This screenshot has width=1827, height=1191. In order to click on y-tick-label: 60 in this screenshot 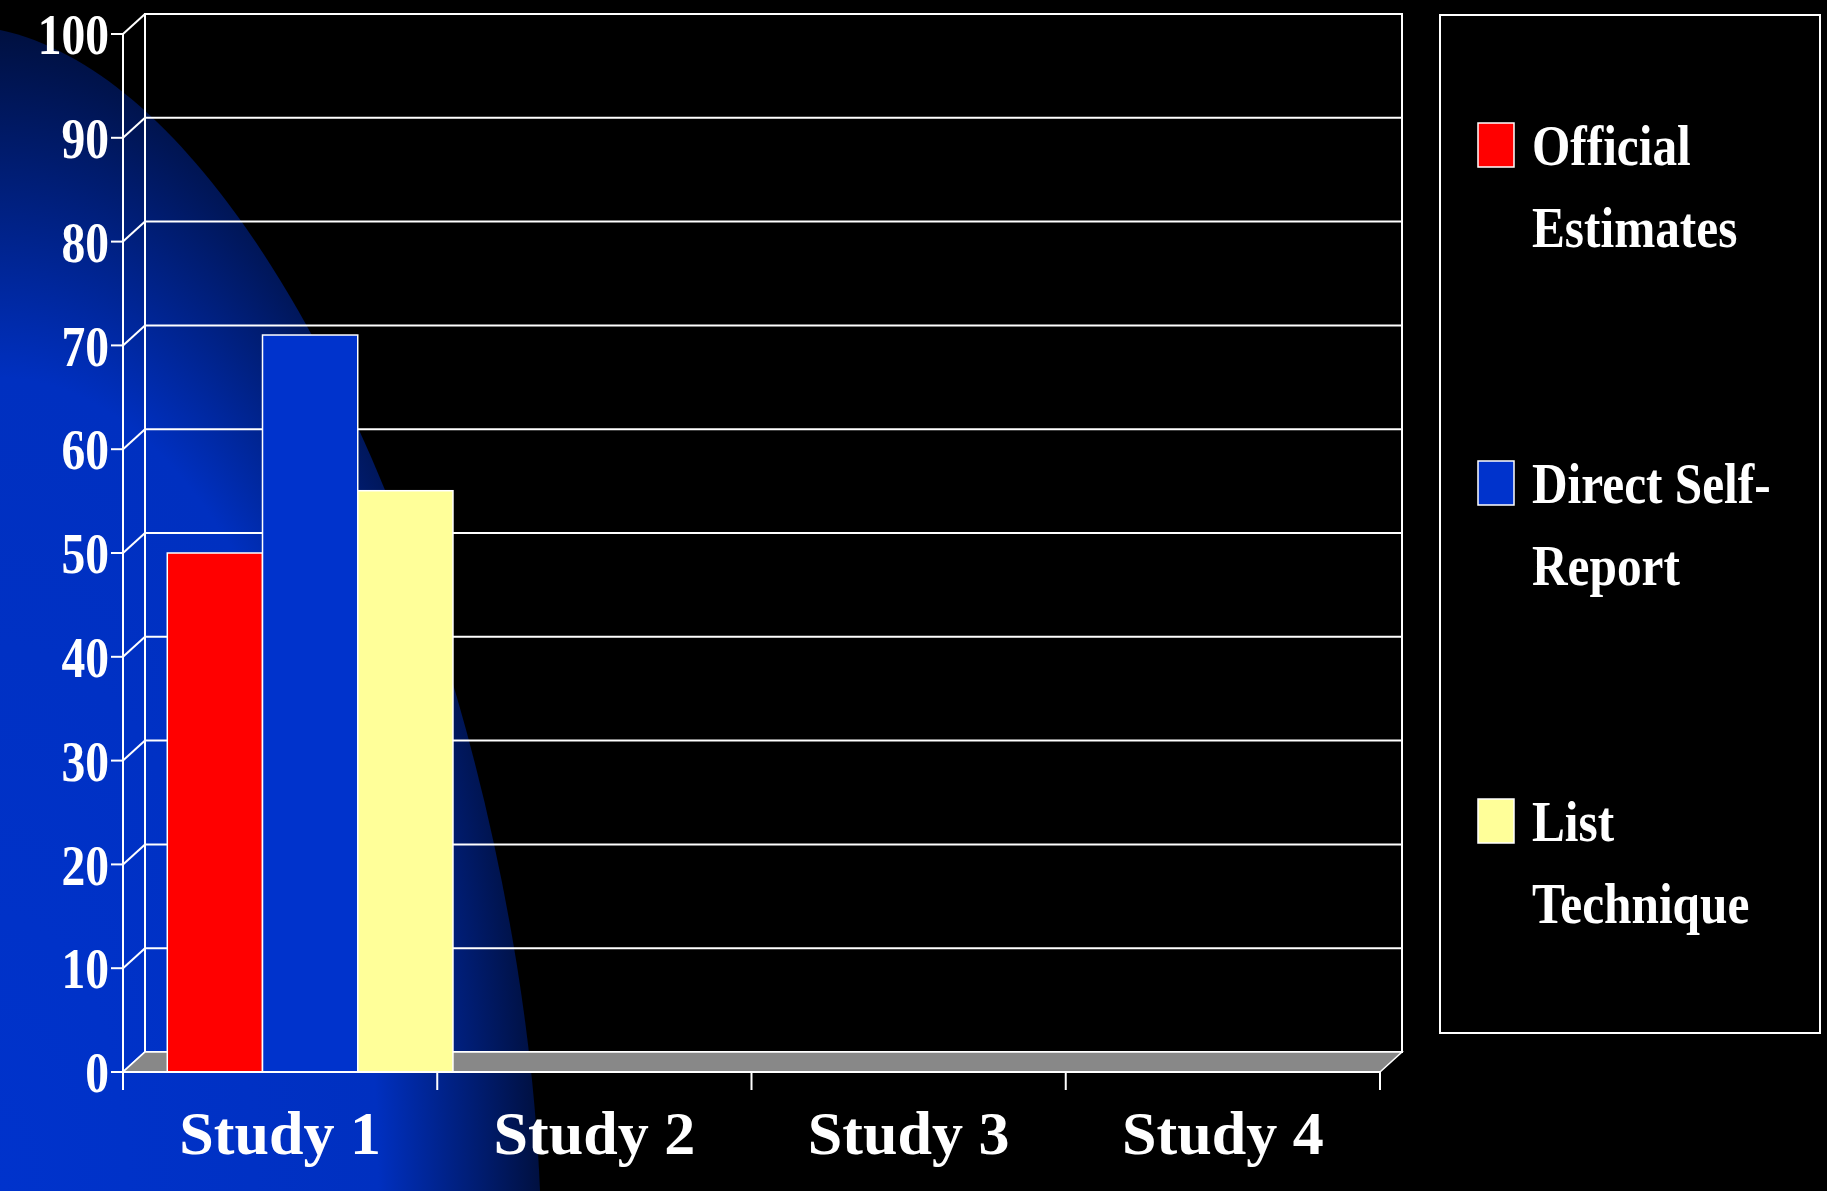, I will do `click(85, 450)`.